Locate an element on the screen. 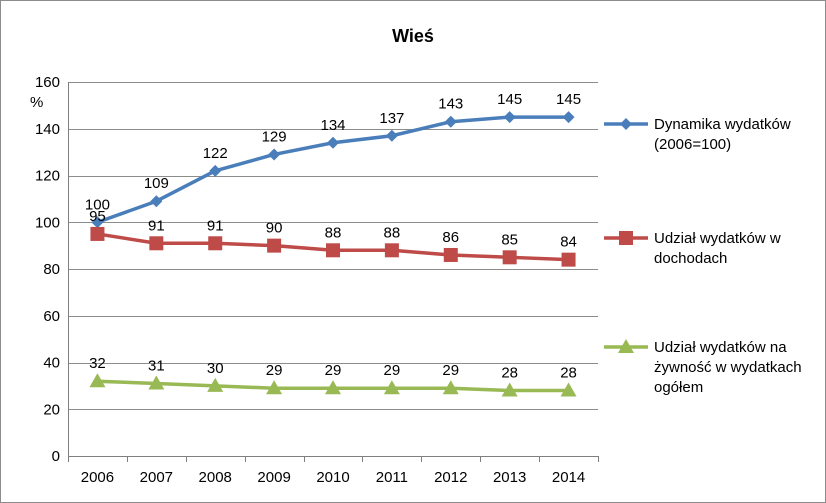 The height and width of the screenshot is (503, 826). y-tick-label: 140 is located at coordinates (47, 129).